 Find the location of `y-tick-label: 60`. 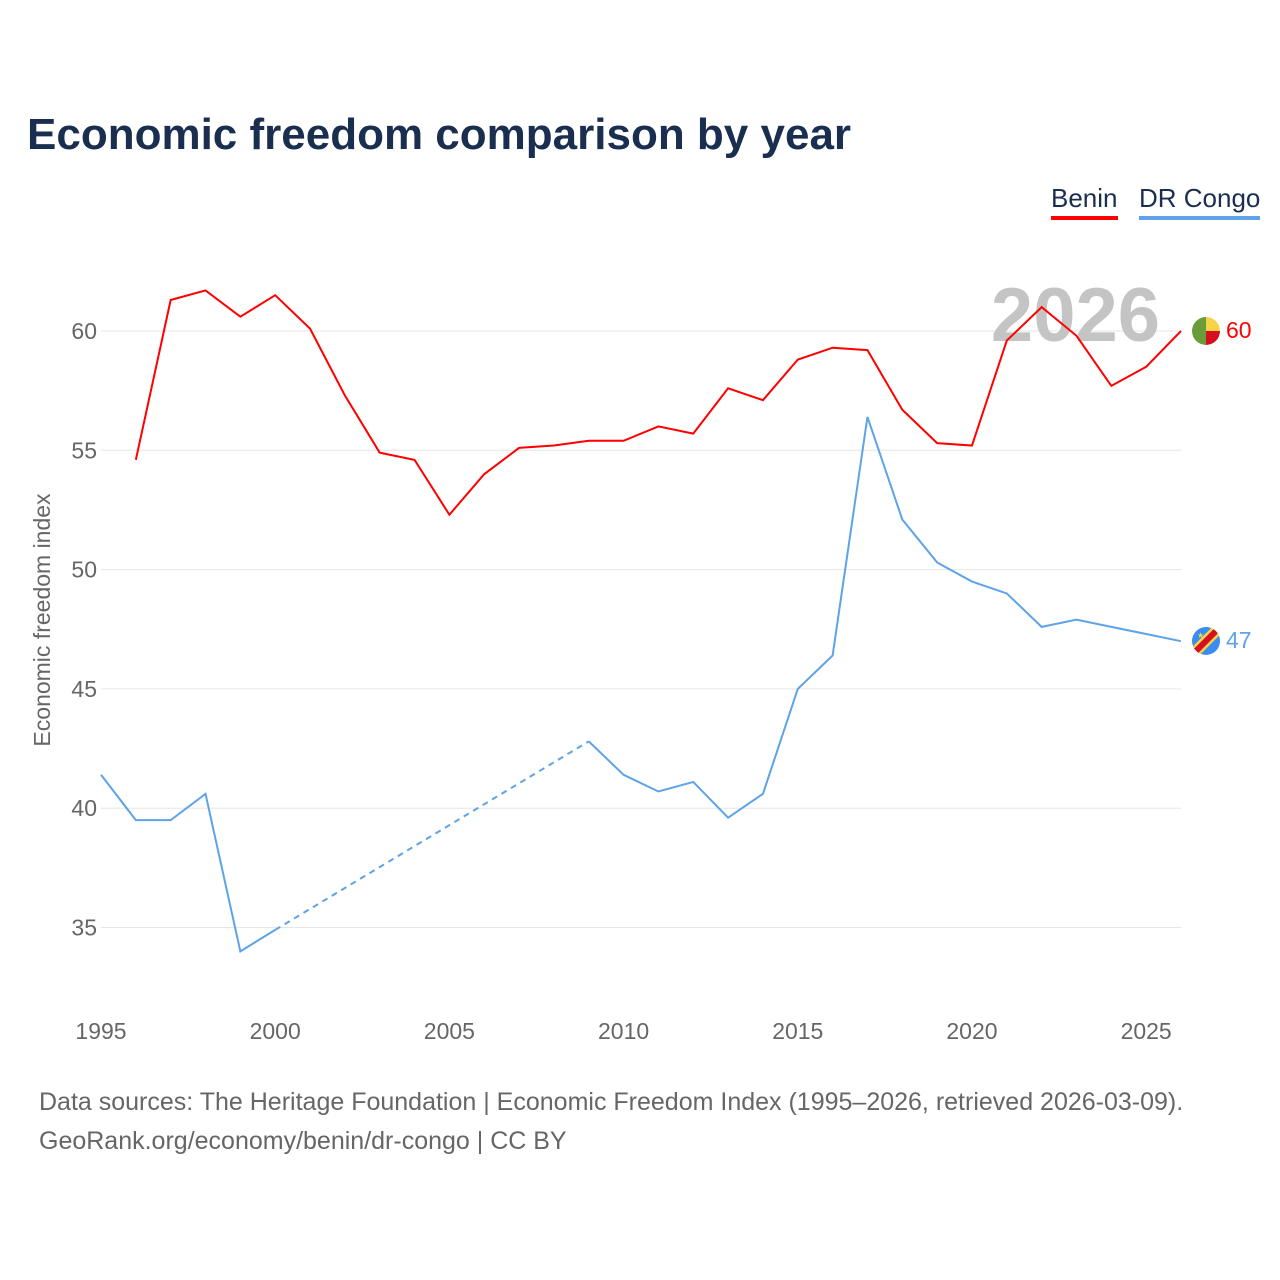

y-tick-label: 60 is located at coordinates (84, 331).